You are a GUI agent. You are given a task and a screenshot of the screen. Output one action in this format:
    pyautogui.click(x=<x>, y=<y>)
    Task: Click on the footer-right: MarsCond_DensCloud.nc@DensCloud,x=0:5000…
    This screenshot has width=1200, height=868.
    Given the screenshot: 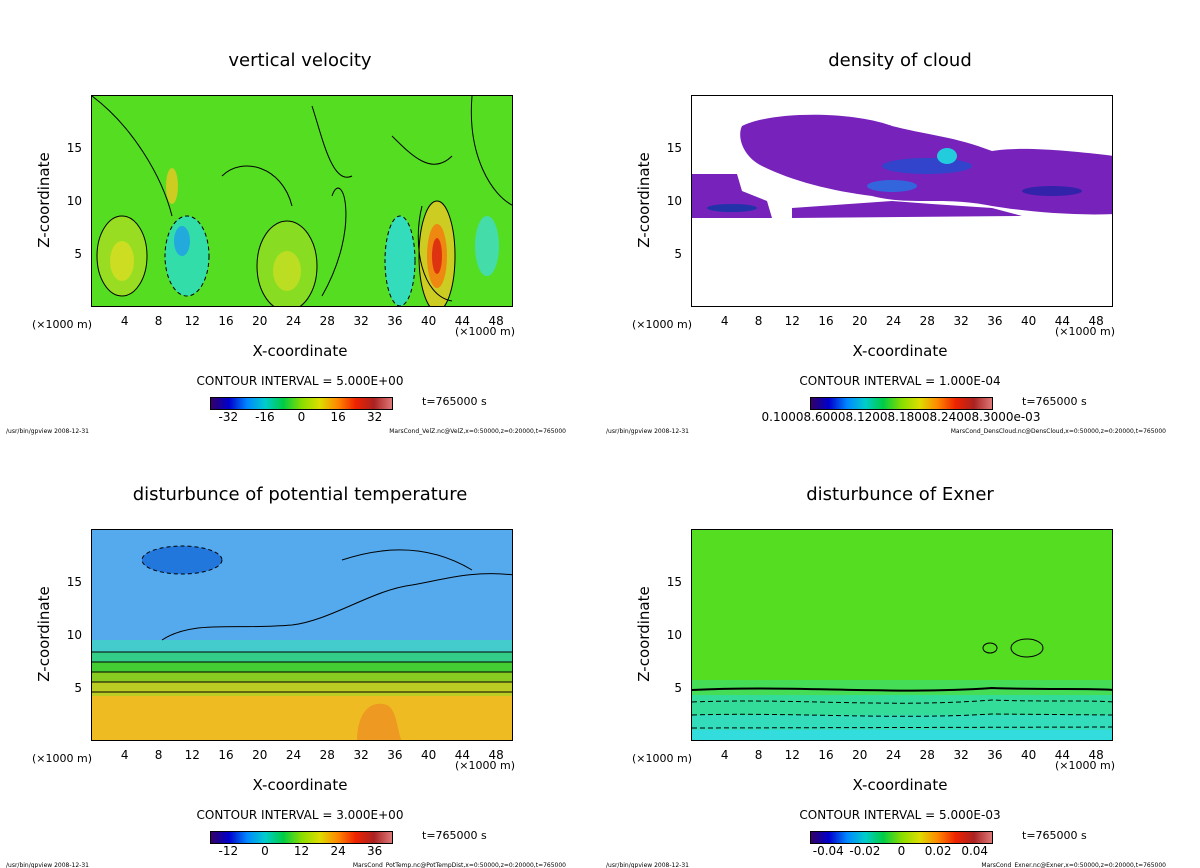 What is the action you would take?
    pyautogui.click(x=1058, y=431)
    